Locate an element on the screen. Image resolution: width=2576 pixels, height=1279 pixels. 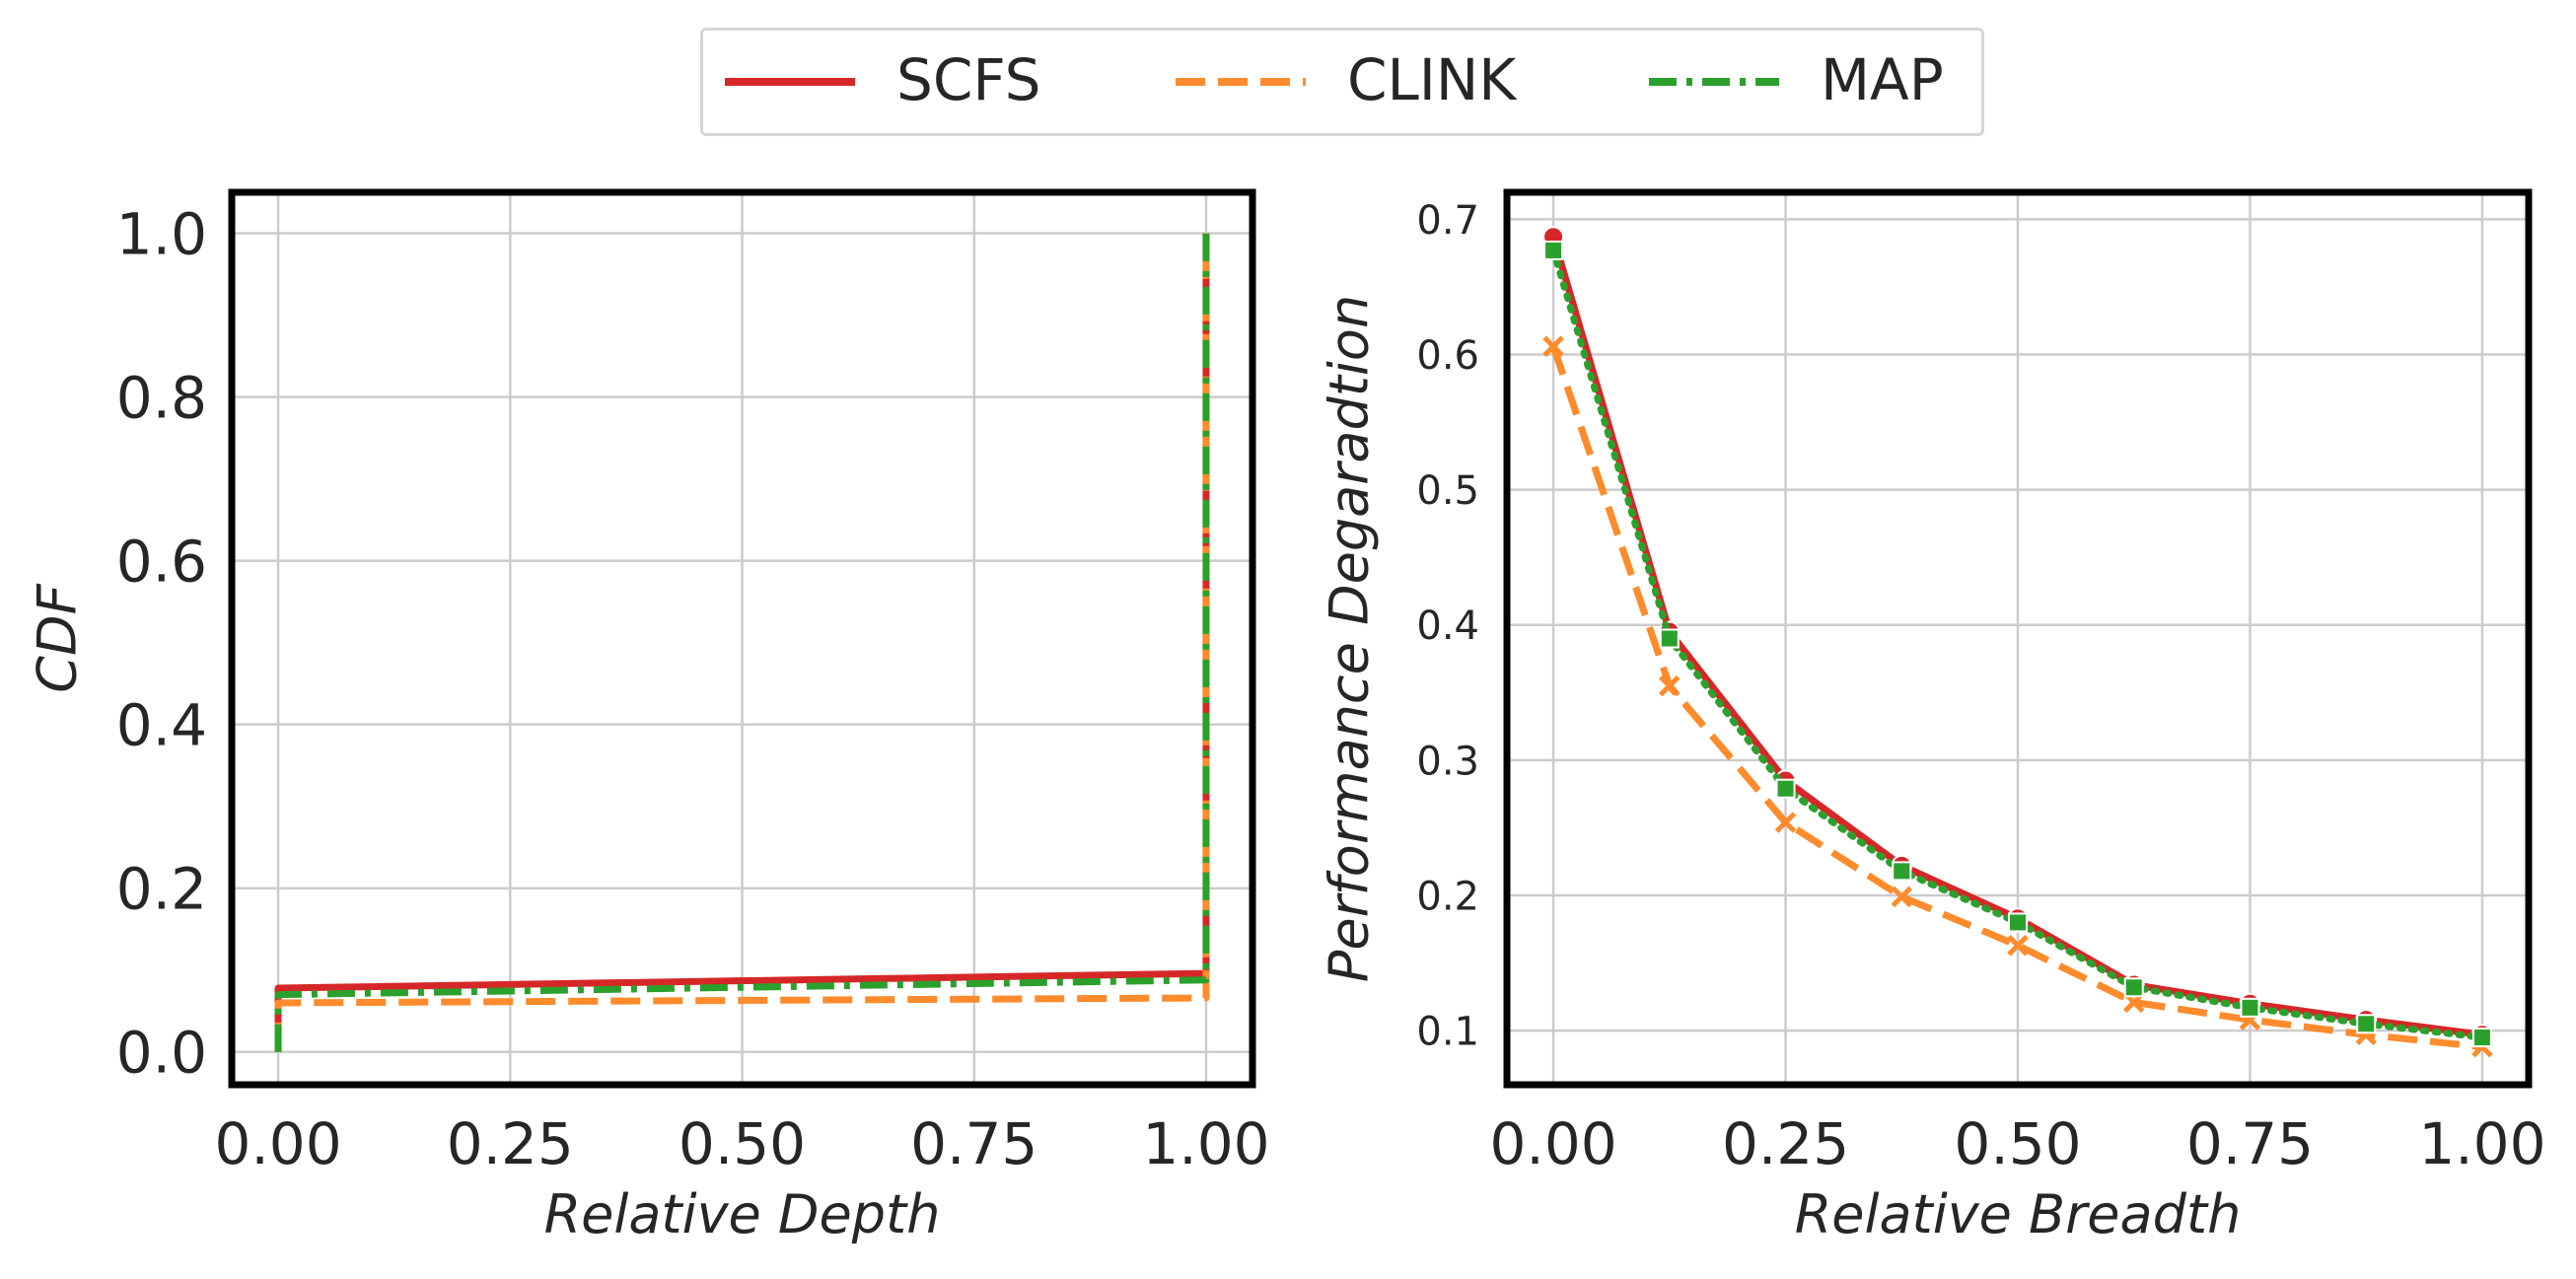
y-axis-label: CDF is located at coordinates (58, 637).